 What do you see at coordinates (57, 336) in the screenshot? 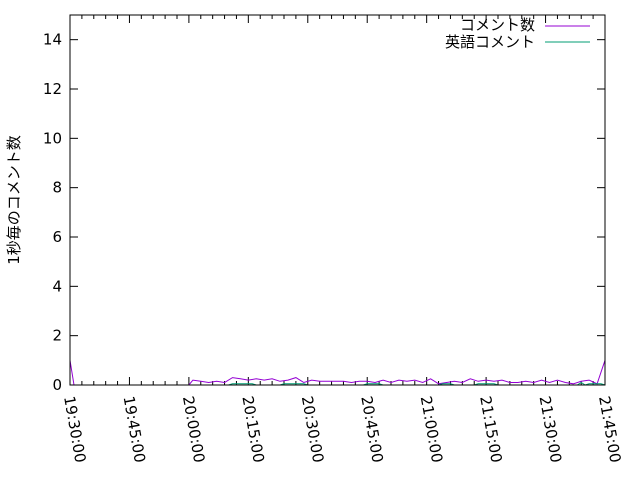
I see `y-tick-label: 2` at bounding box center [57, 336].